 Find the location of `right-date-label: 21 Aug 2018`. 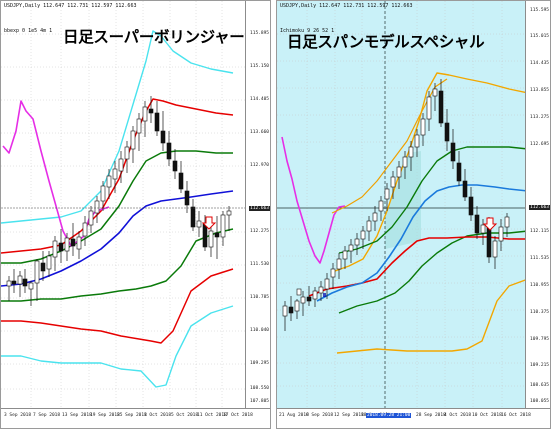

right-date-label: 21 Aug 2018 is located at coordinates (294, 415).